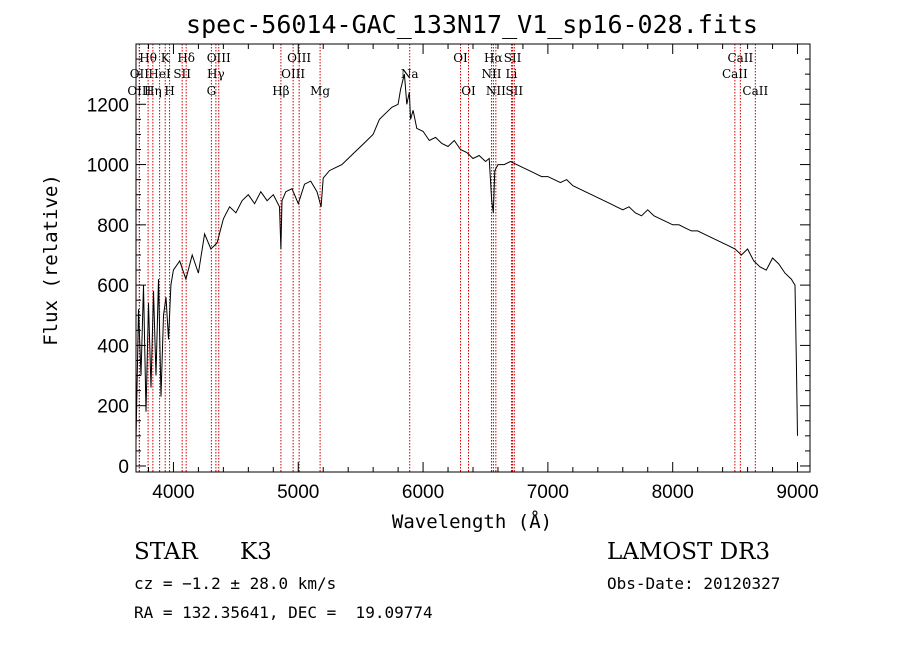 The width and height of the screenshot is (900, 649). What do you see at coordinates (298, 492) in the screenshot?
I see `x-tick-label: 5000` at bounding box center [298, 492].